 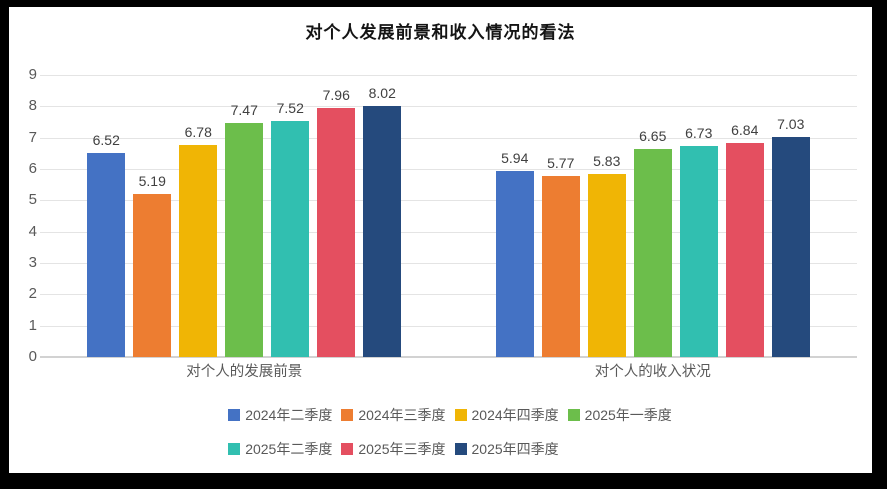 I want to click on bar-value-label: 5.94, so click(x=515, y=157).